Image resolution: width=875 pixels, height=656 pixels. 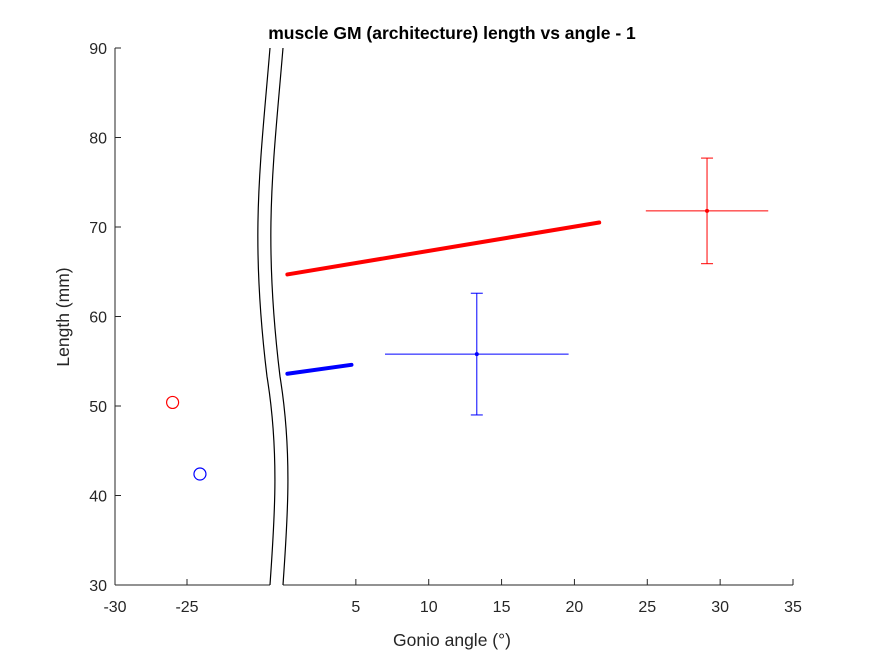 What do you see at coordinates (647, 607) in the screenshot?
I see `x-tick-label: 25` at bounding box center [647, 607].